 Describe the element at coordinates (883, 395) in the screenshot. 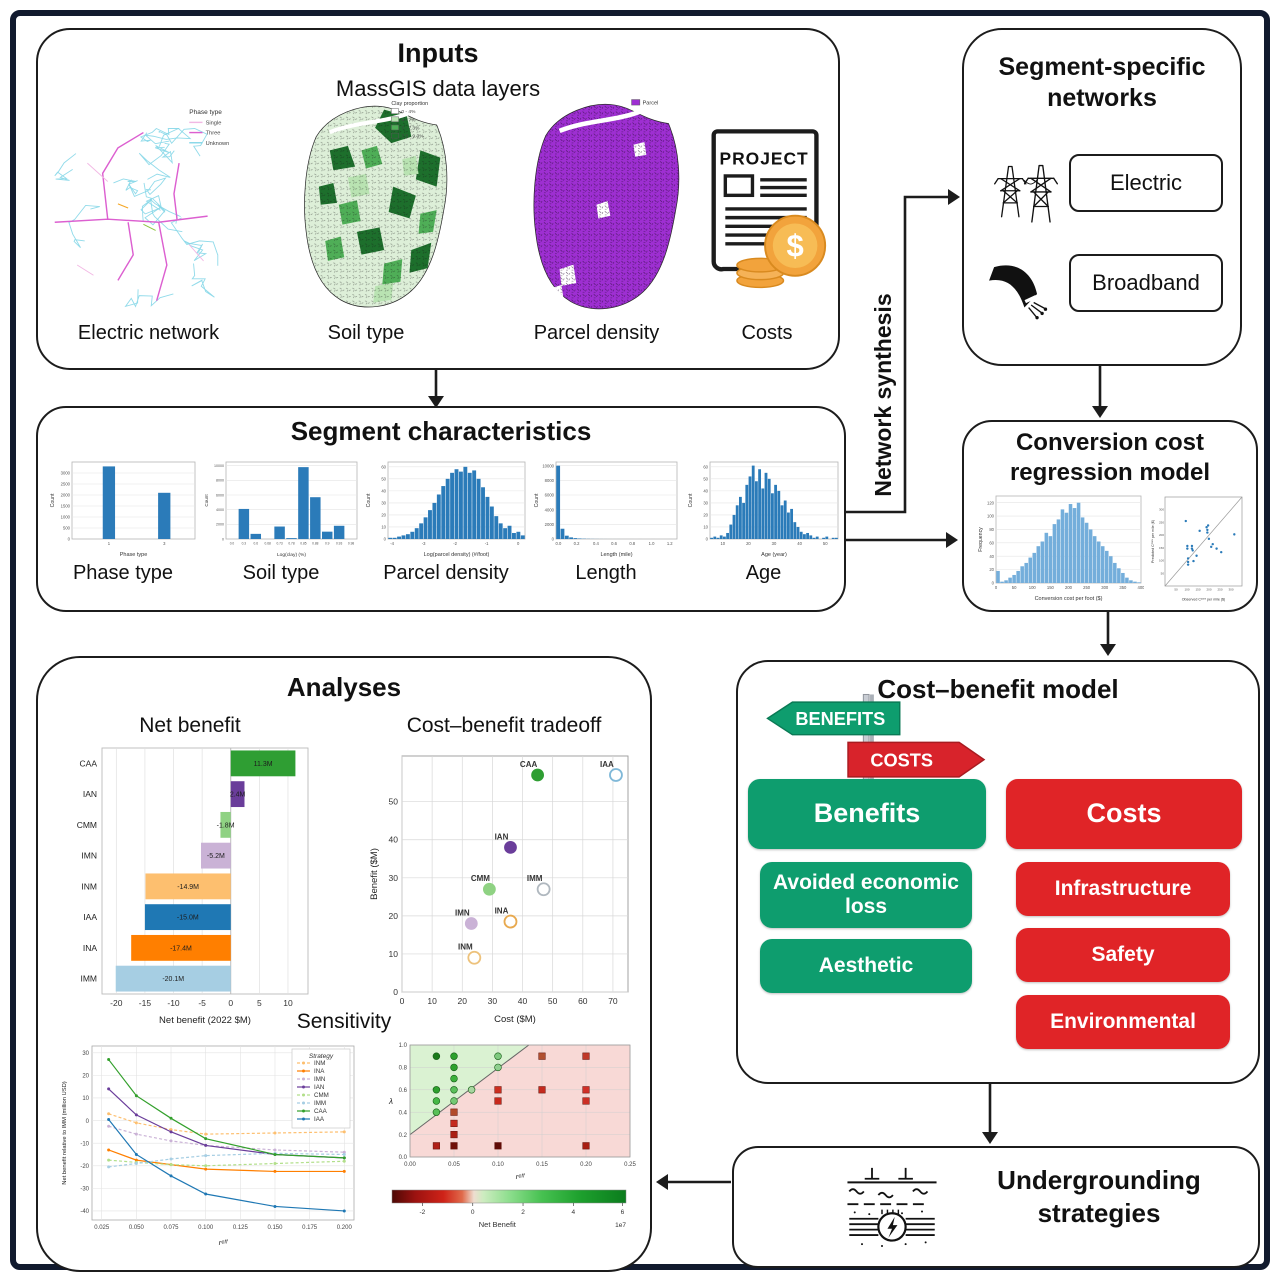

I see `network-synthesis-label: Network synthesis` at that location.